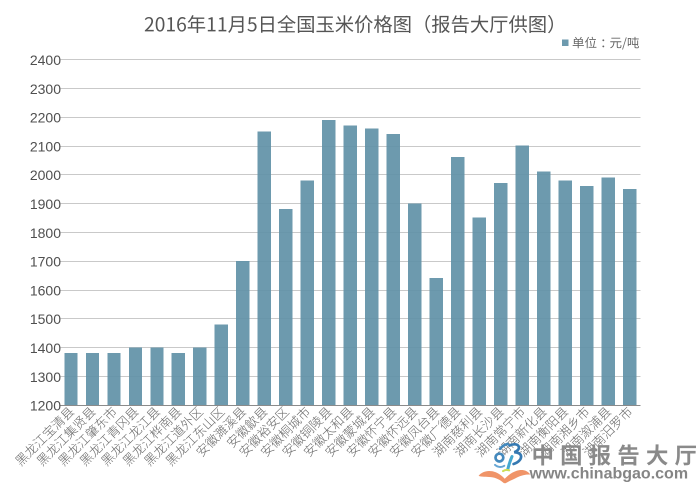  What do you see at coordinates (45, 175) in the screenshot?
I see `svg-text: 2000` at bounding box center [45, 175].